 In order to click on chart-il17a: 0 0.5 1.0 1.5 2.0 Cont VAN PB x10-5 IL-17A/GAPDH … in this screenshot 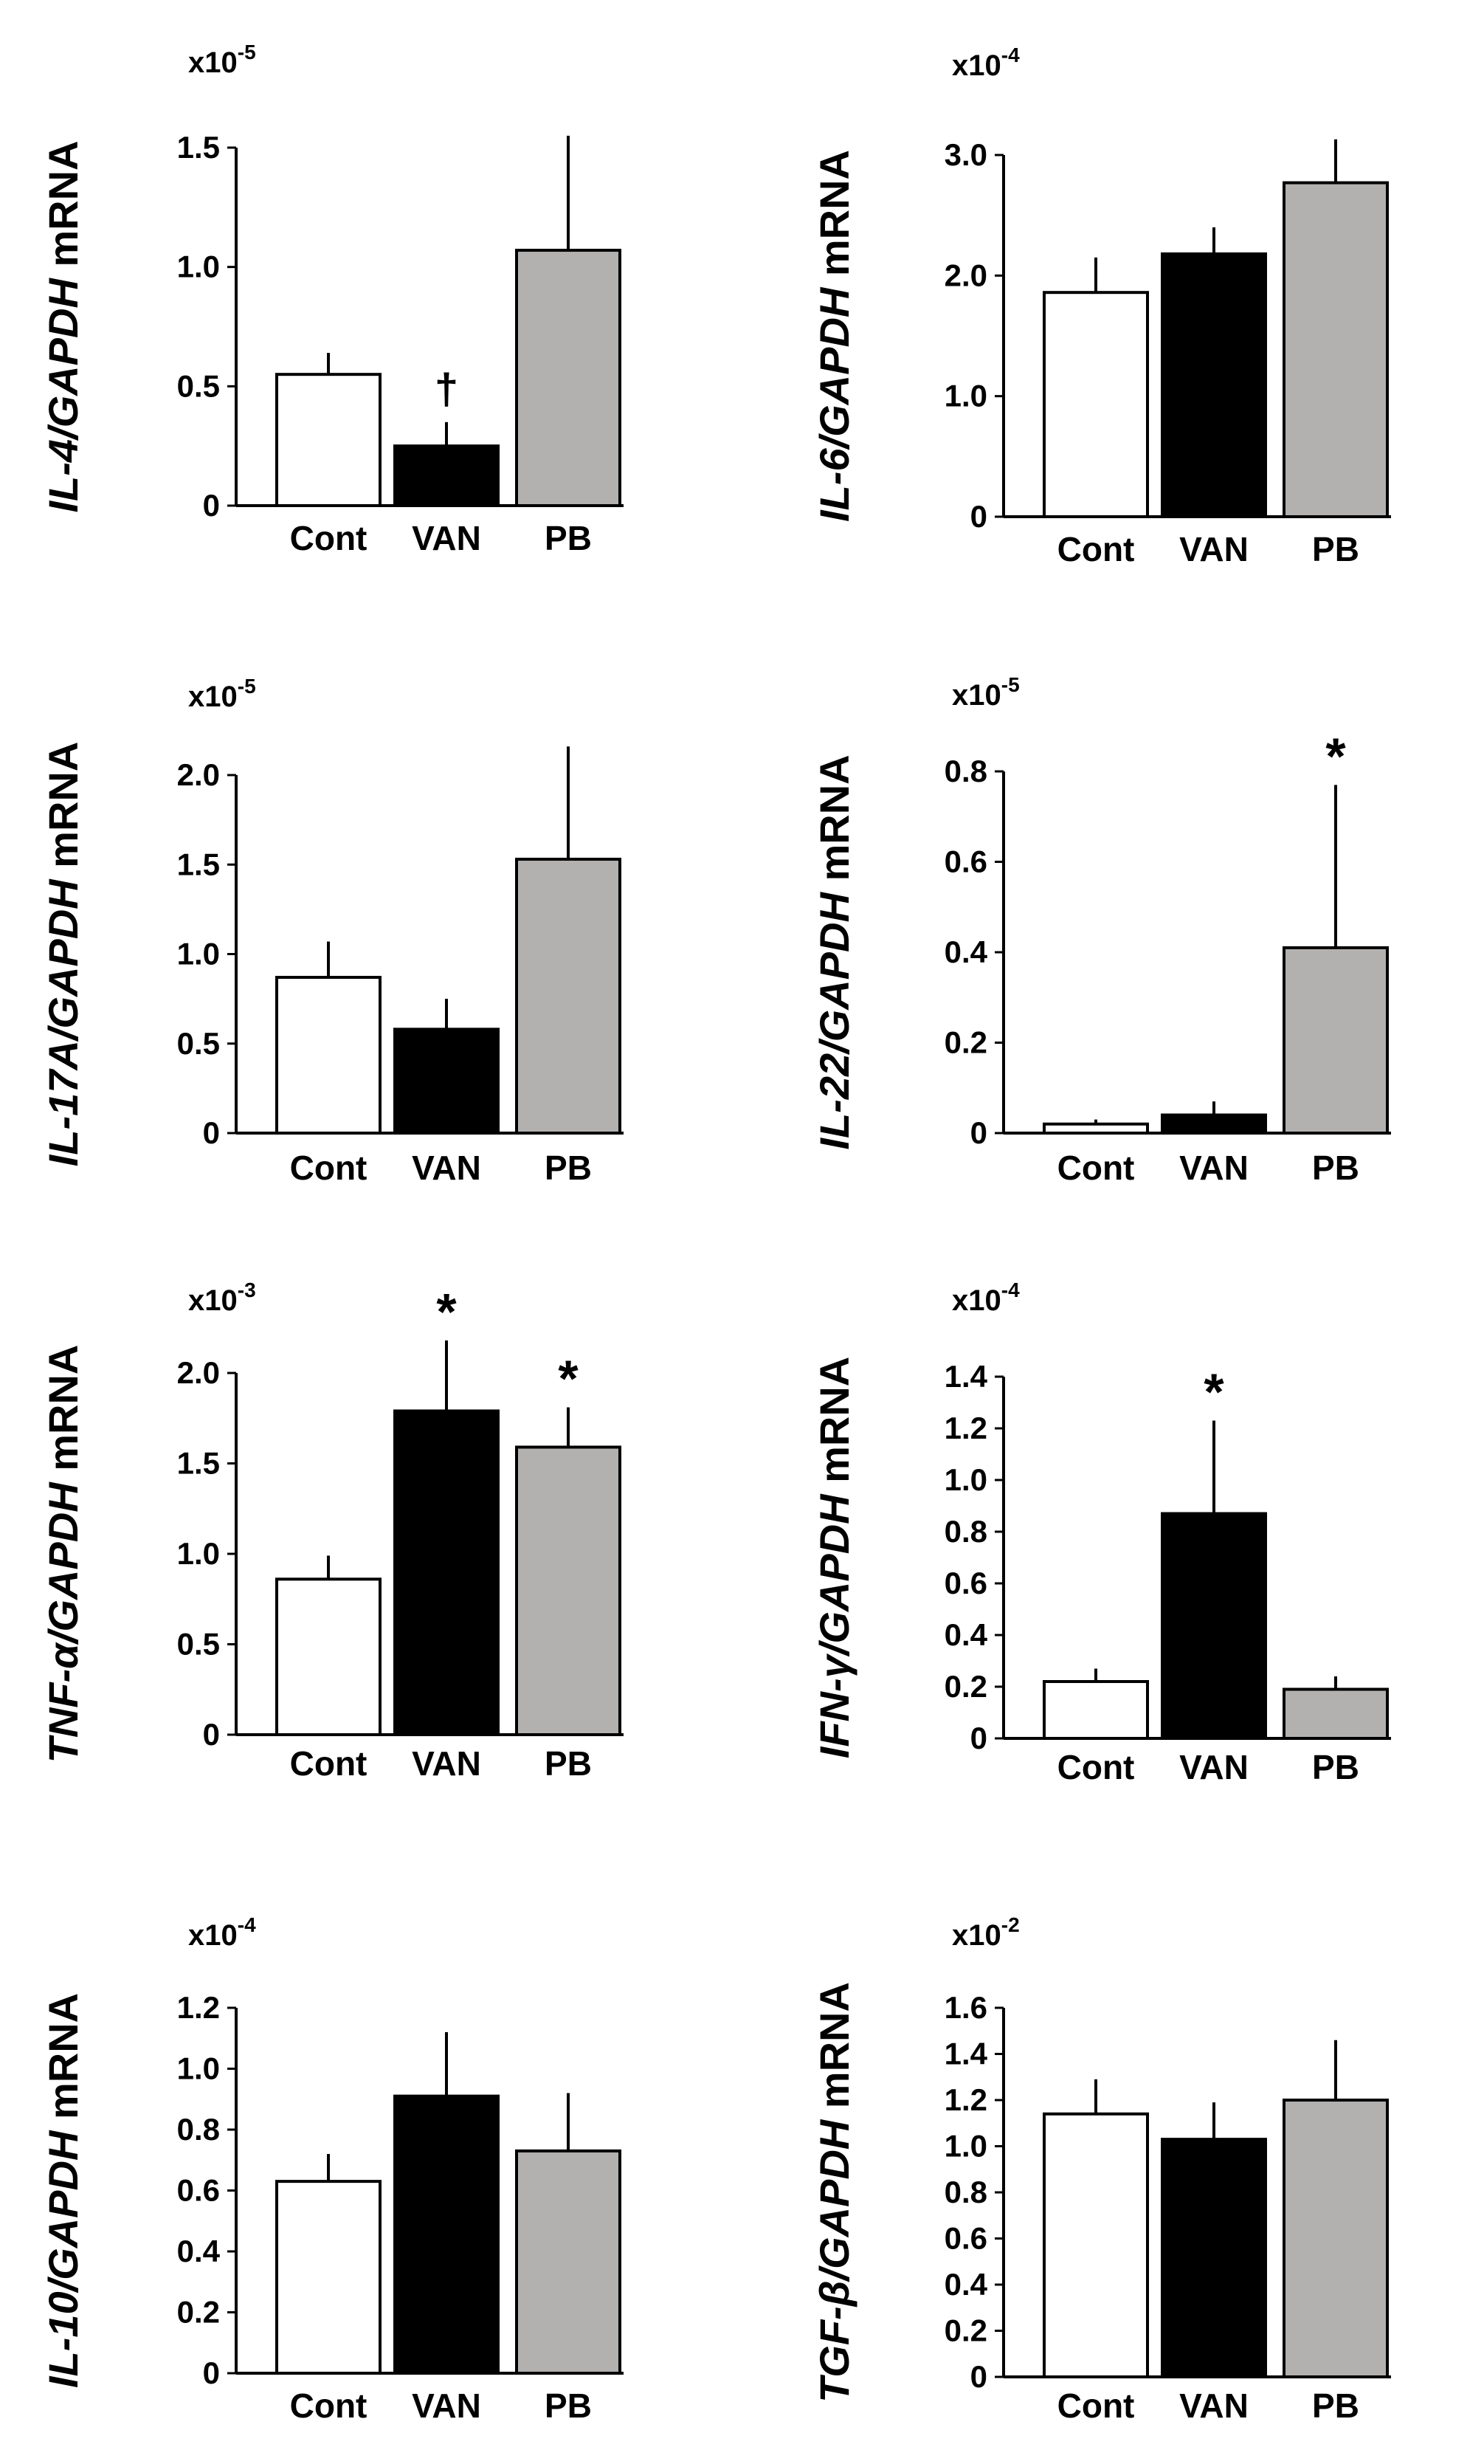, I will do `click(332, 931)`.